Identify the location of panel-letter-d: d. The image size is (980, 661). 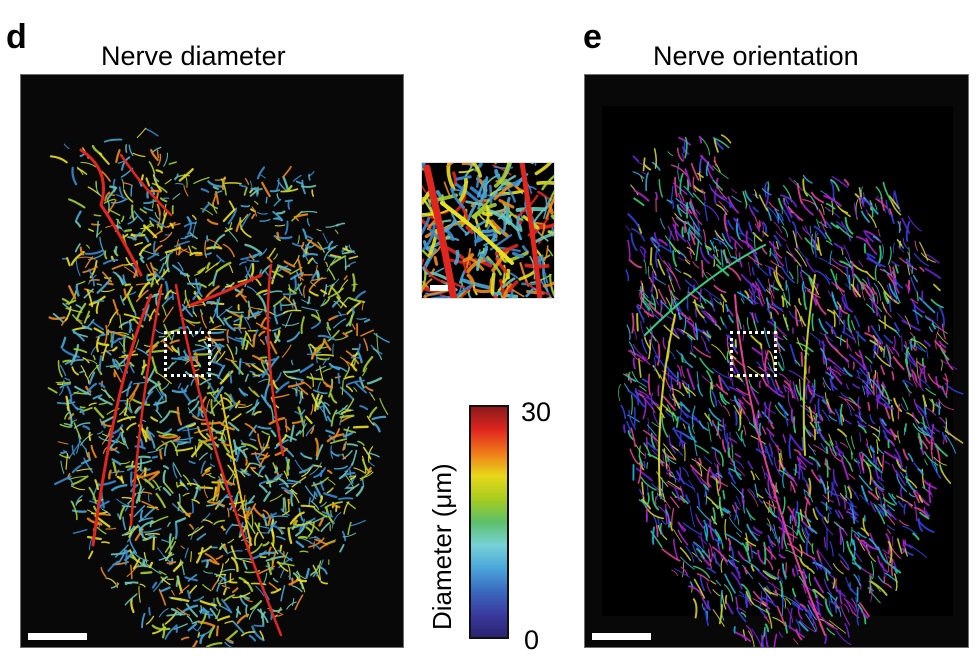
(16, 37).